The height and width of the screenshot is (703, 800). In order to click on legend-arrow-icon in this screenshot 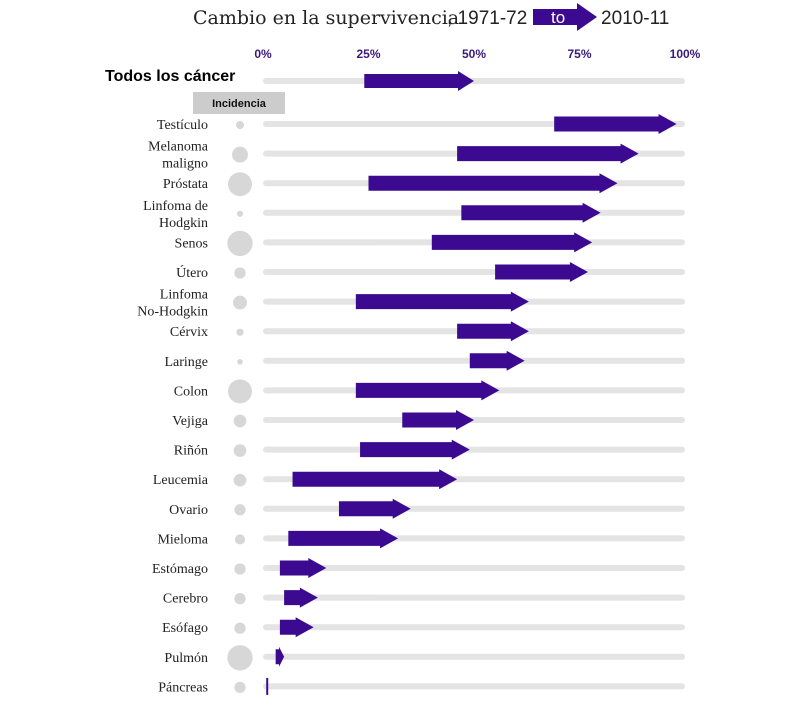, I will do `click(565, 17)`.